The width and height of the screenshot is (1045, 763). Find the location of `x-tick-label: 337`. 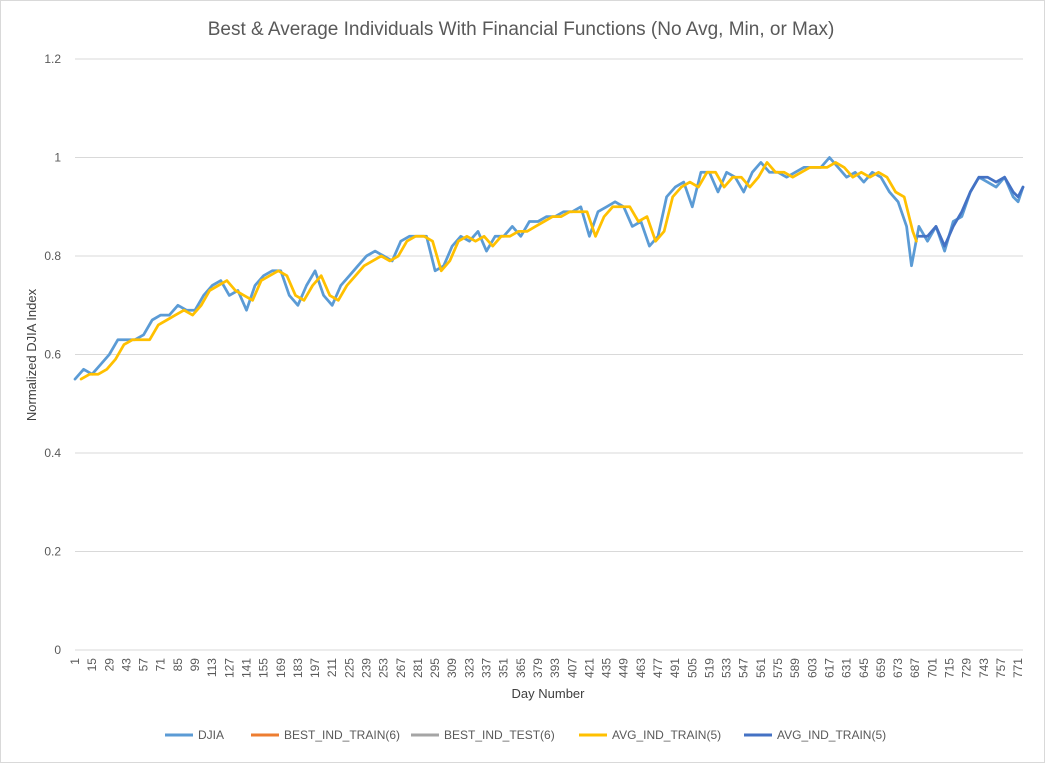

x-tick-label: 337 is located at coordinates (487, 668).